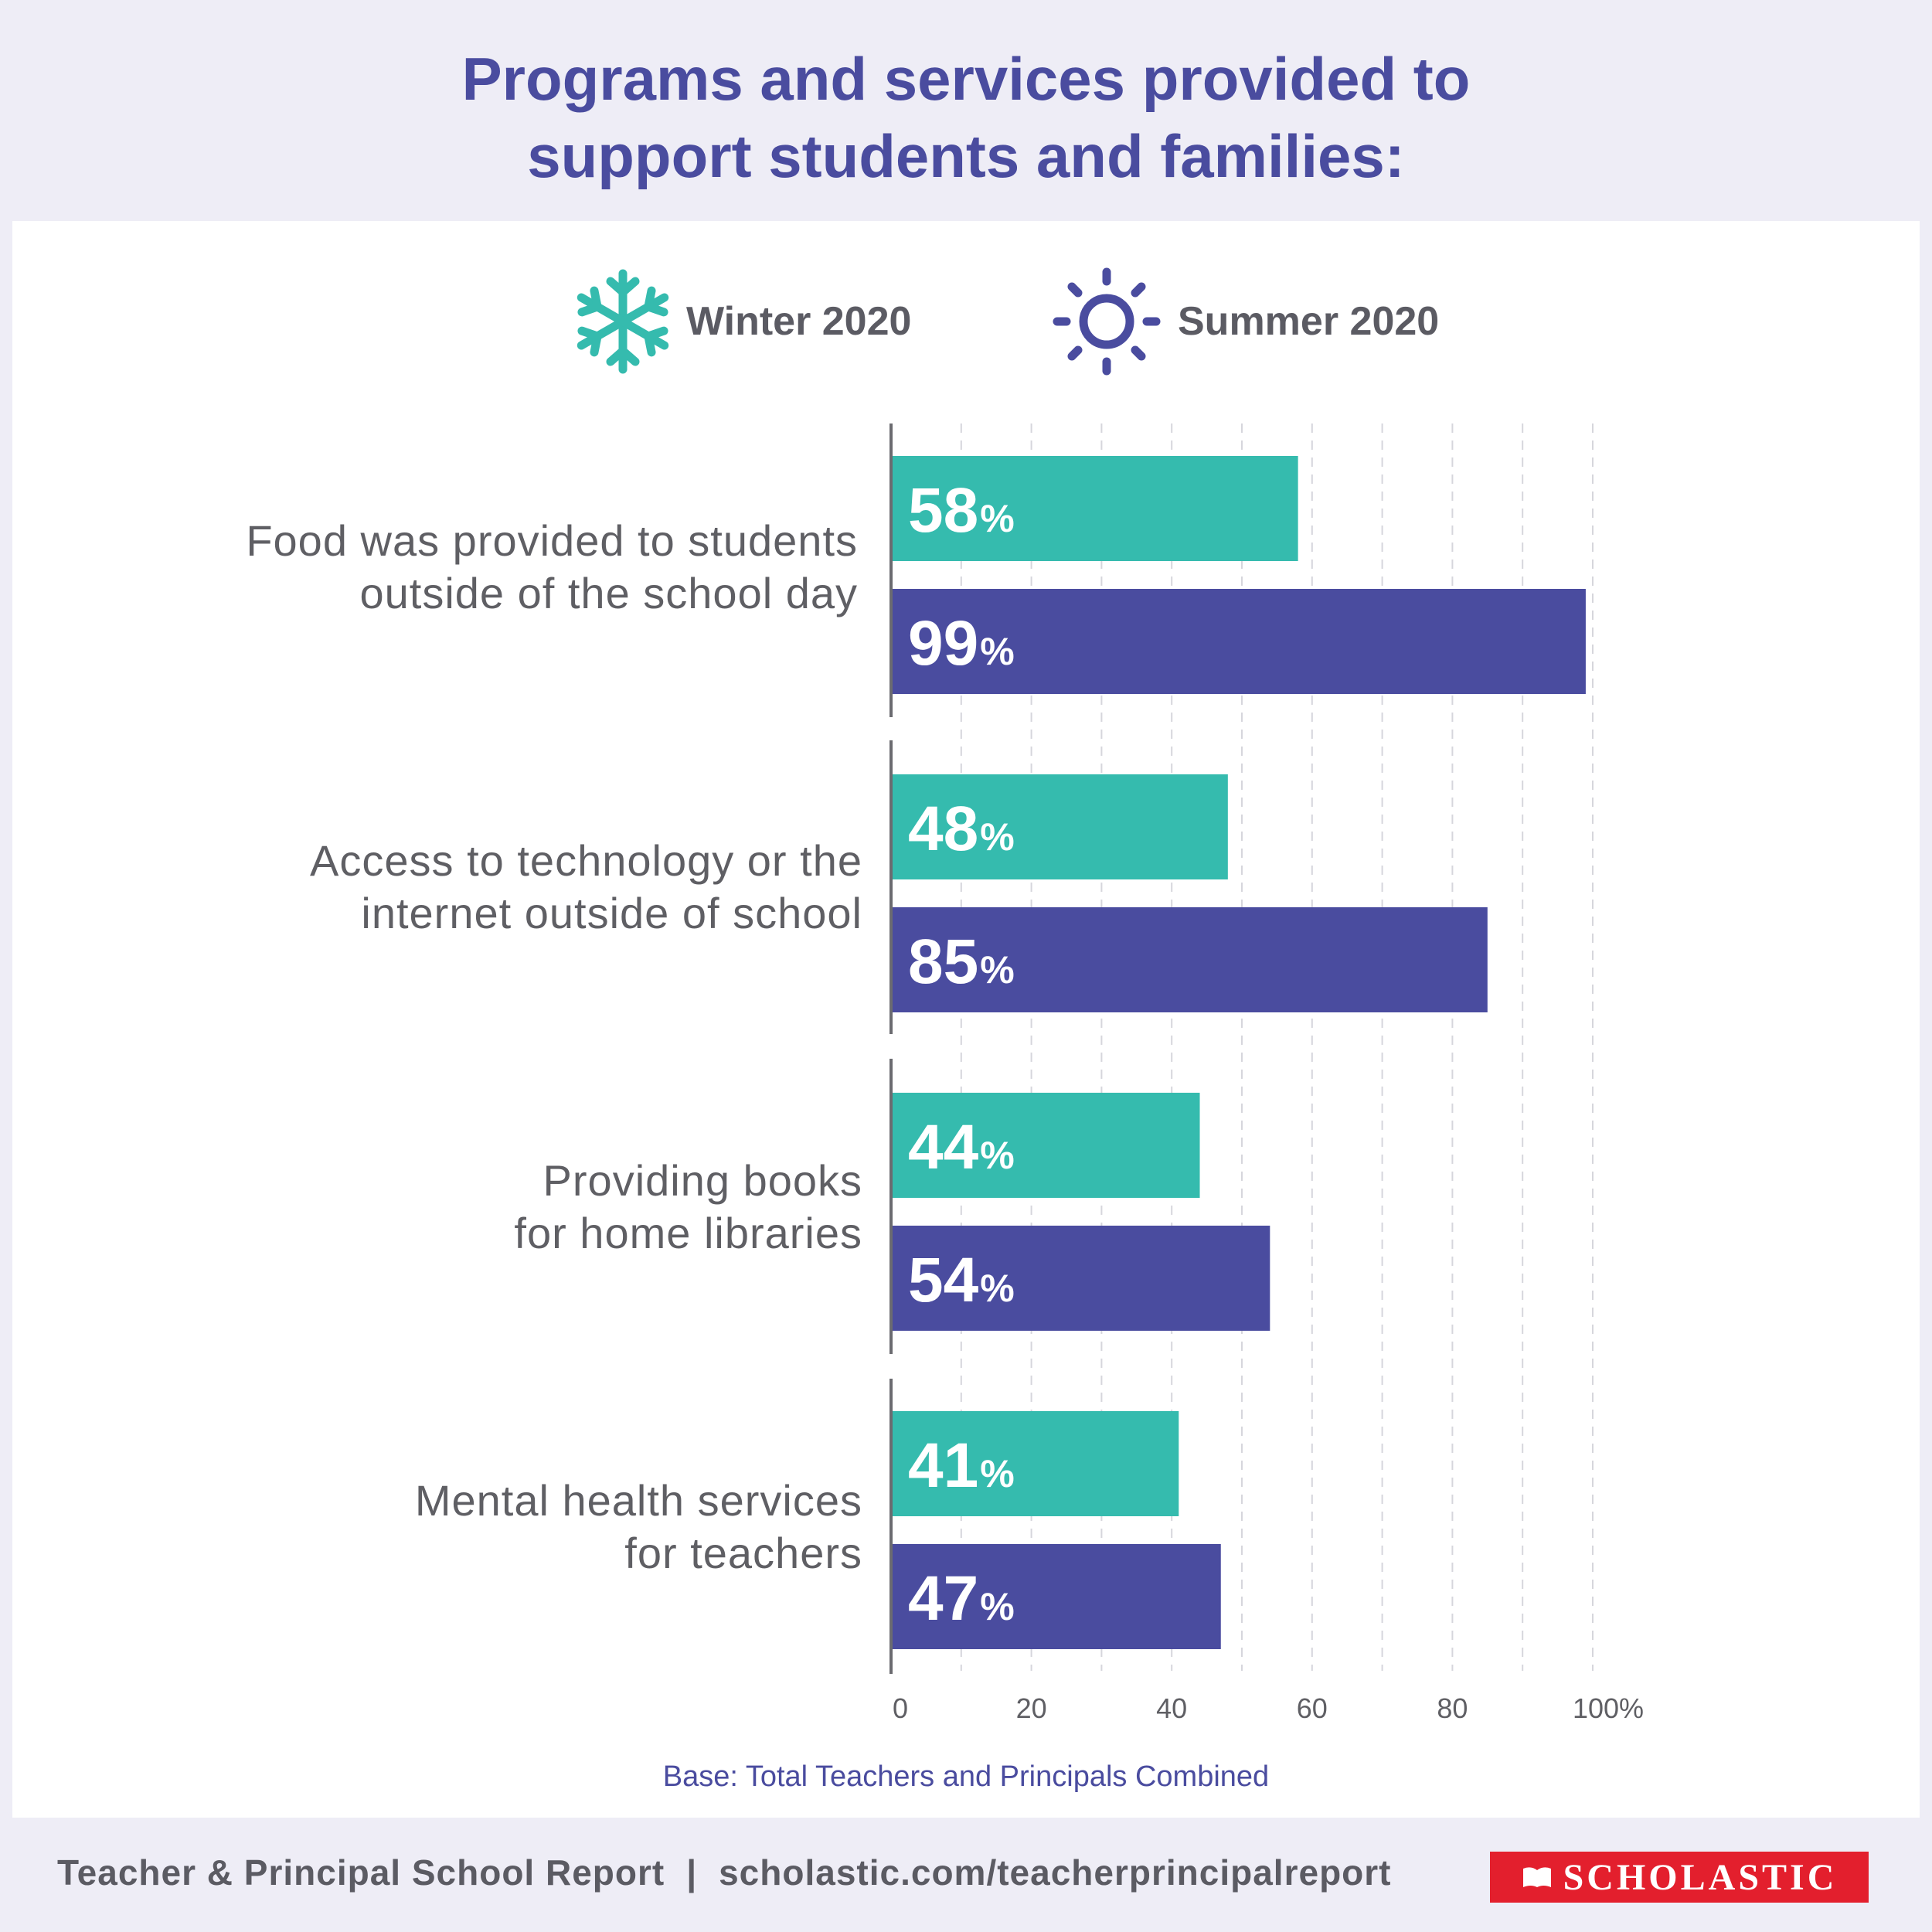  I want to click on x-tick-label: 60, so click(1312, 1708).